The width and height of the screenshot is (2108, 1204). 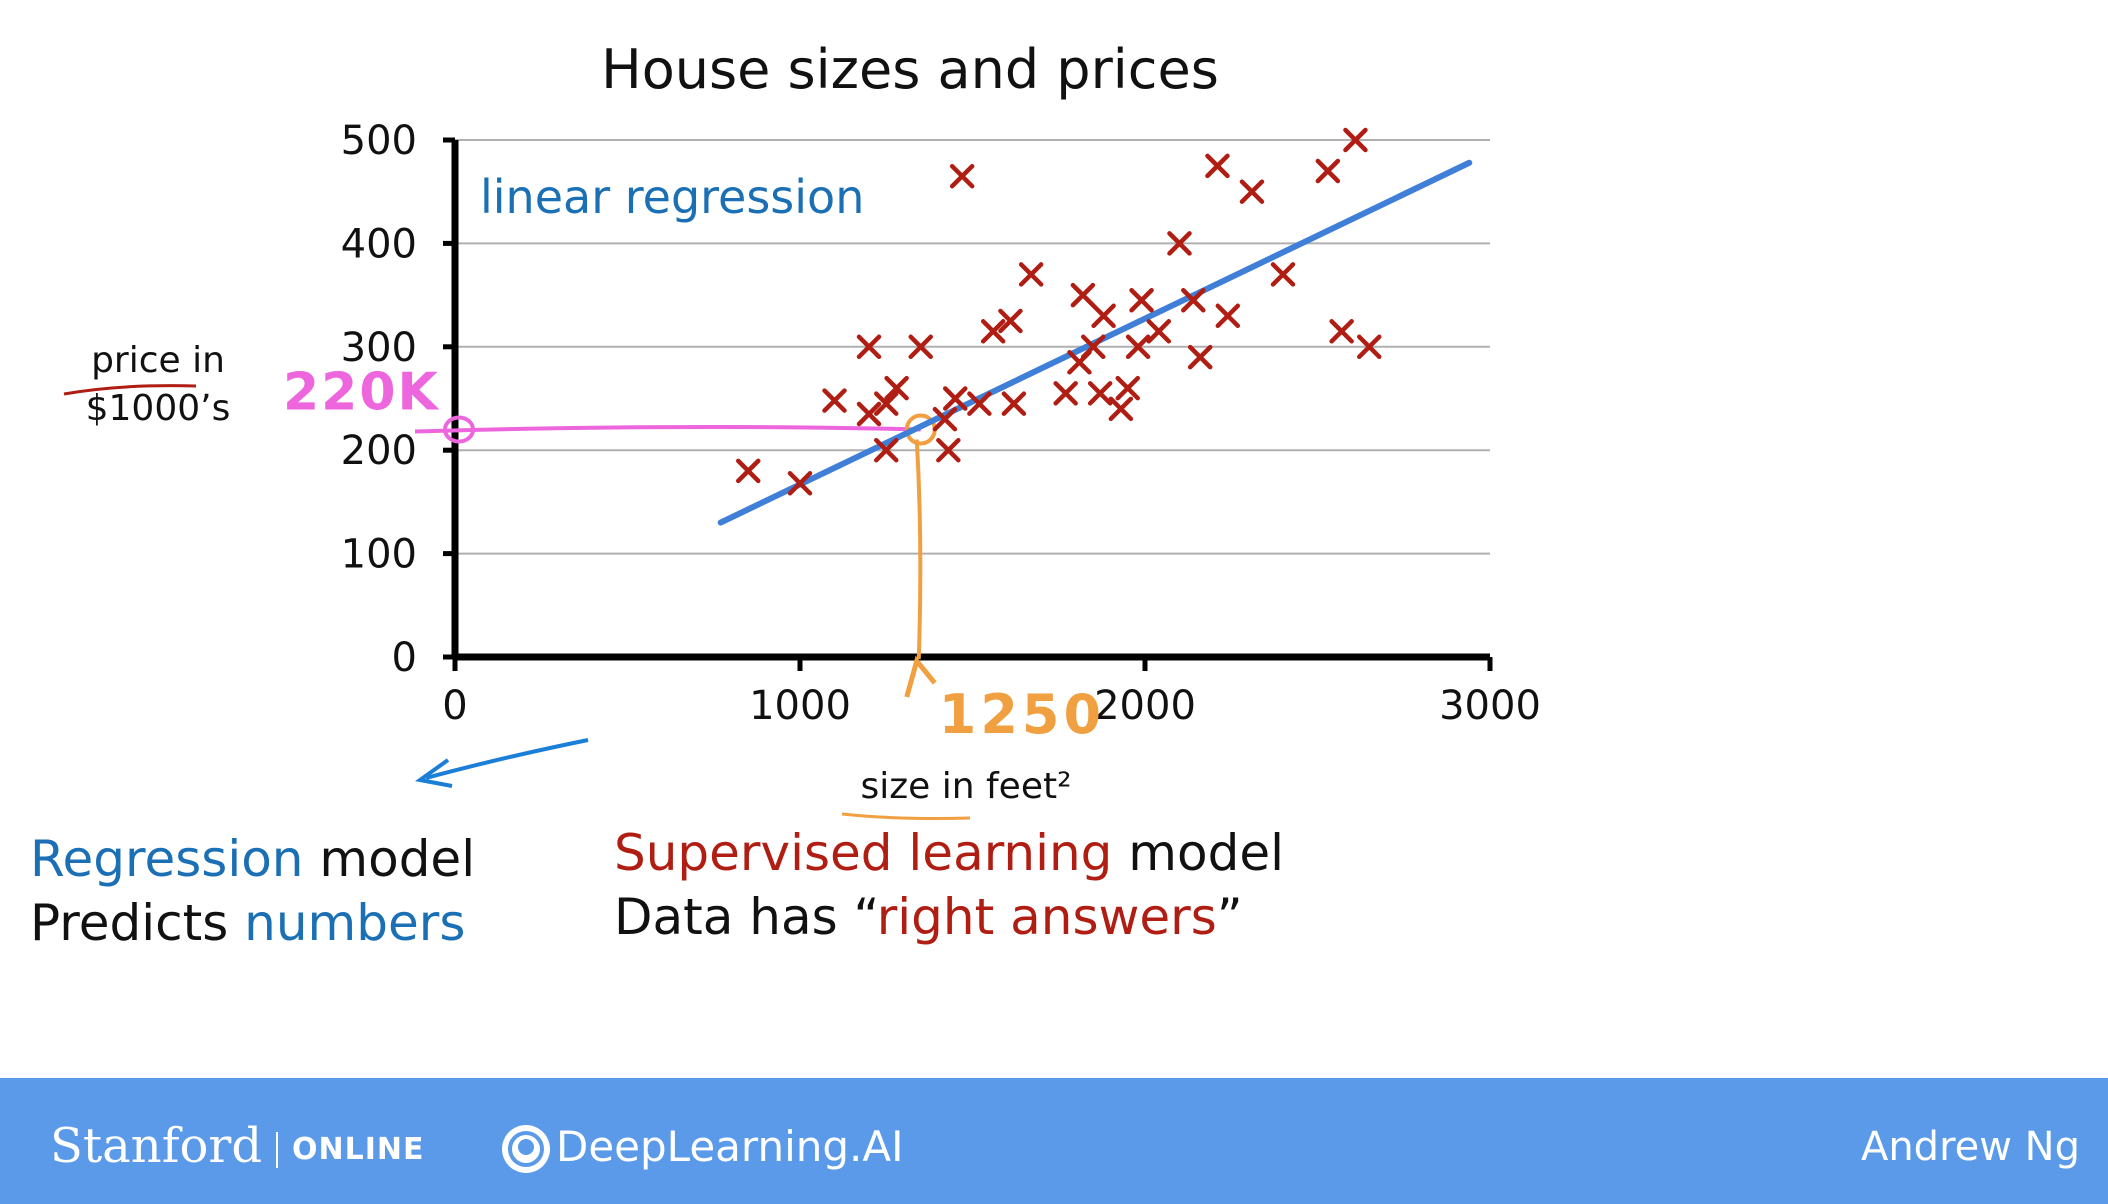 What do you see at coordinates (379, 244) in the screenshot?
I see `y-tick-label-400: 400` at bounding box center [379, 244].